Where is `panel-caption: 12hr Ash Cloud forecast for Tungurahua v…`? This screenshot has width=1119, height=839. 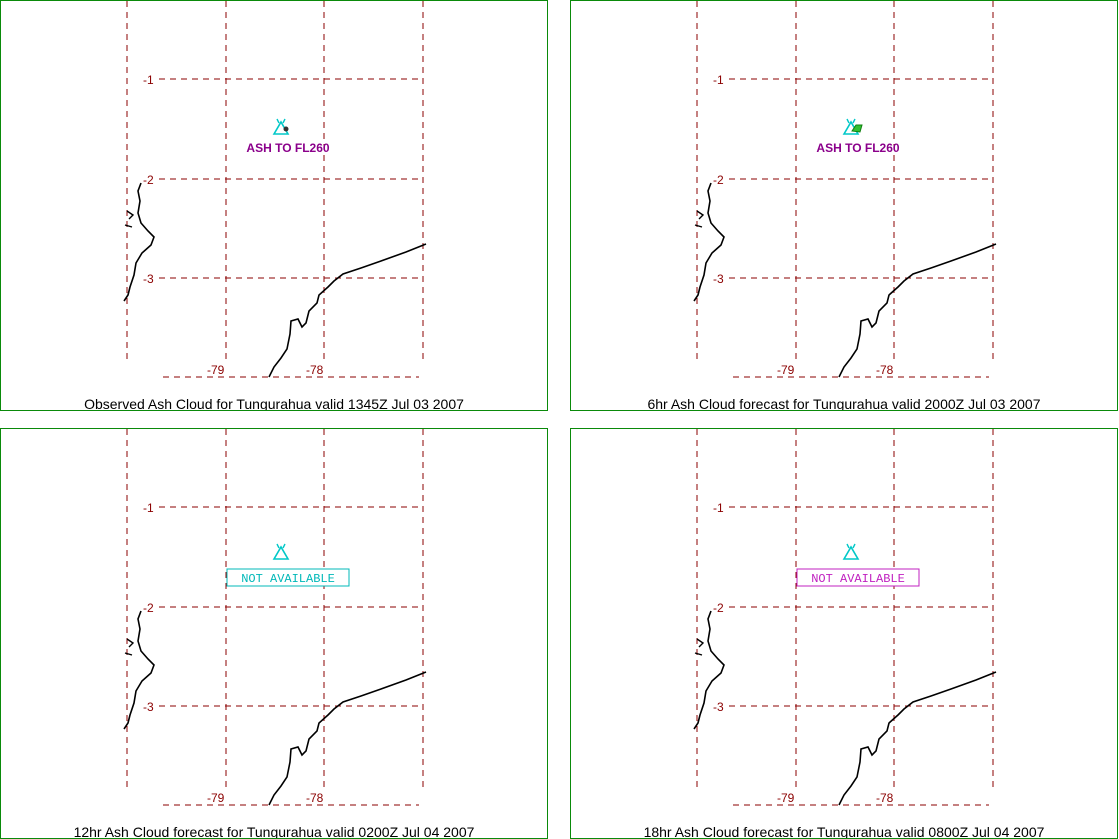 panel-caption: 12hr Ash Cloud forecast for Tungurahua v… is located at coordinates (274, 831).